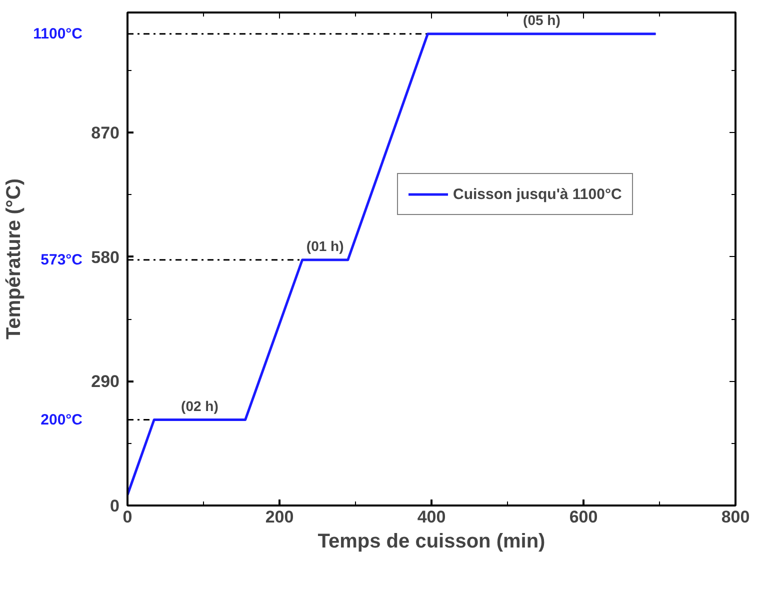  What do you see at coordinates (537, 194) in the screenshot?
I see `legend-label: Cuisson jusqu'à 1100°C` at bounding box center [537, 194].